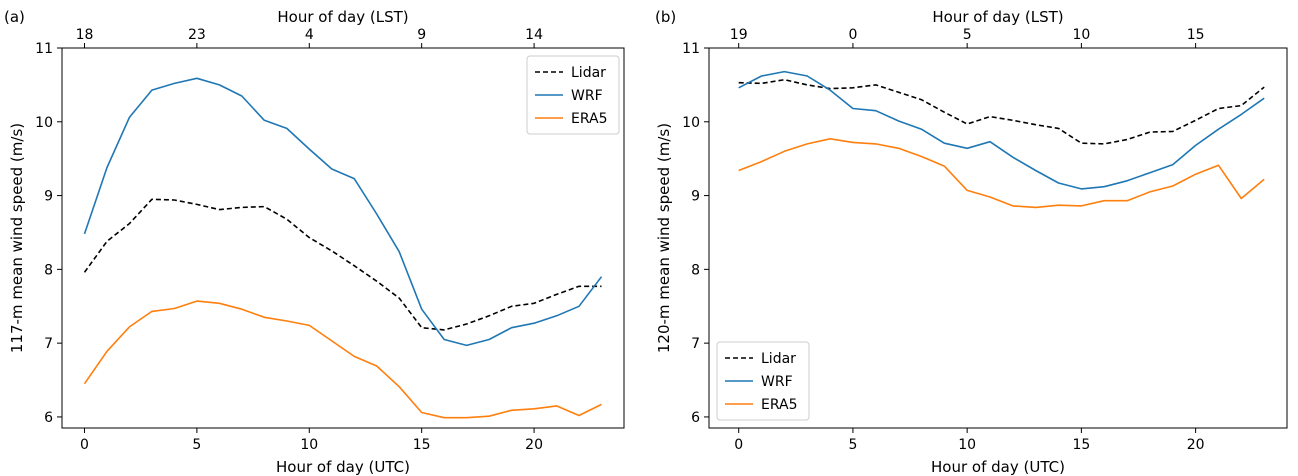 This screenshot has height=476, width=1298. I want to click on y-axis-title: 117-m mean wind speed (m/s), so click(17, 238).